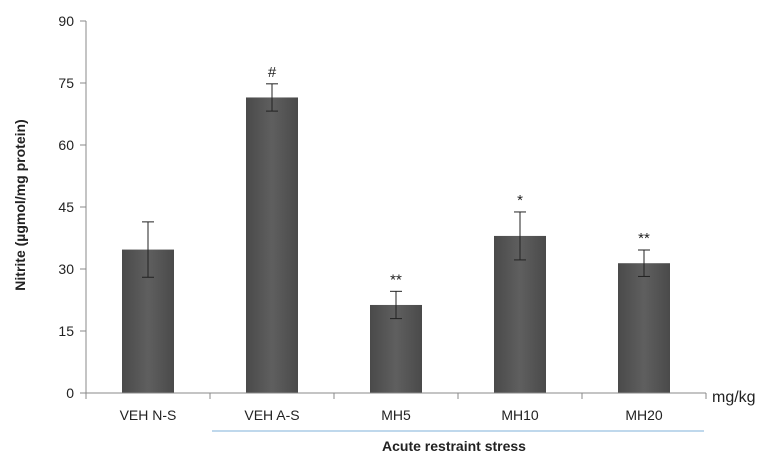 Image resolution: width=765 pixels, height=456 pixels. I want to click on y-axis-title: Nitrite (µgmol/mg protein), so click(20, 204).